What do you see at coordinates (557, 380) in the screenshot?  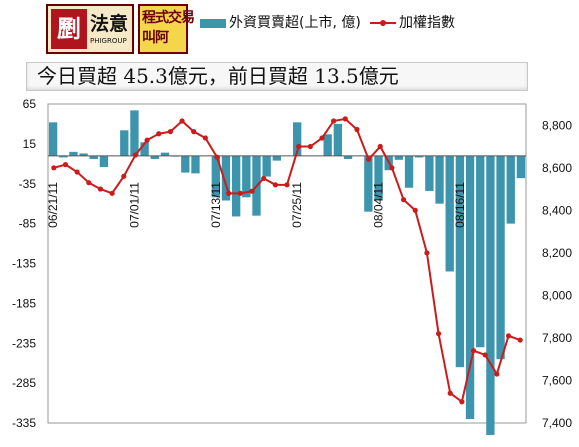 I see `y-right-tick-label: 7,600` at bounding box center [557, 380].